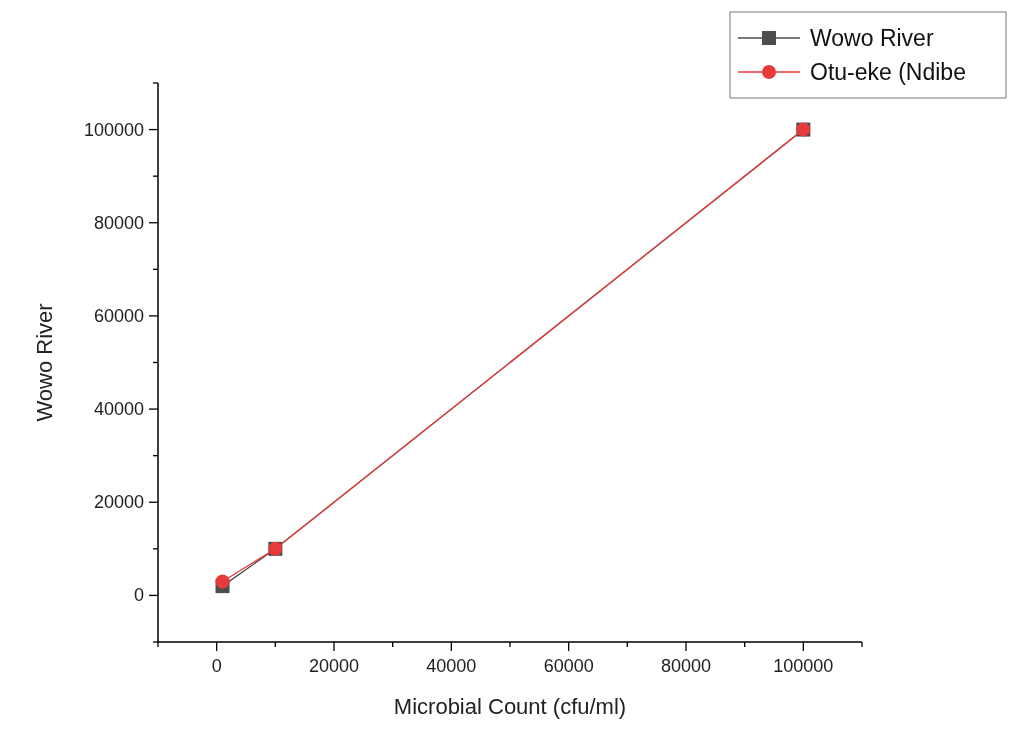 The image size is (1020, 746). What do you see at coordinates (118, 502) in the screenshot?
I see `y-tick-label: 20000` at bounding box center [118, 502].